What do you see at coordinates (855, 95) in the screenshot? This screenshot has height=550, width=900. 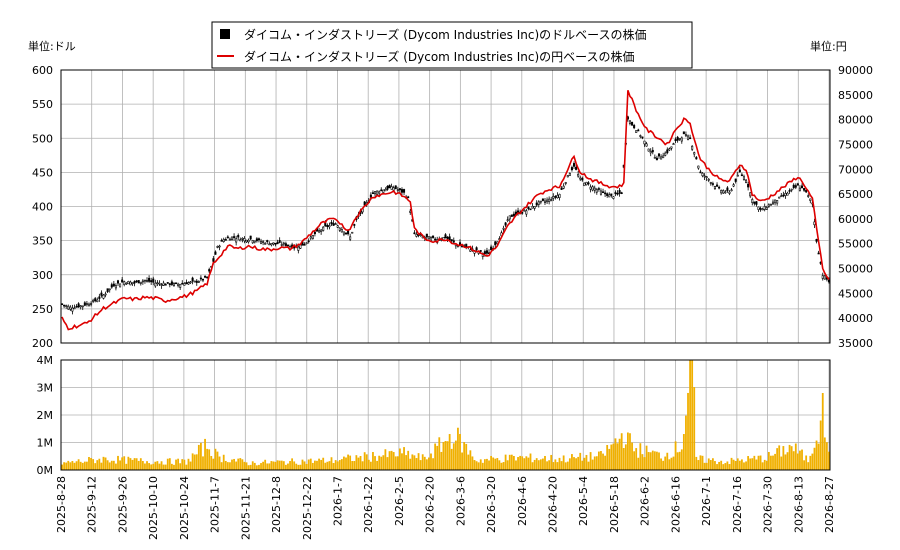 I see `right-tick-label: 85000` at bounding box center [855, 95].